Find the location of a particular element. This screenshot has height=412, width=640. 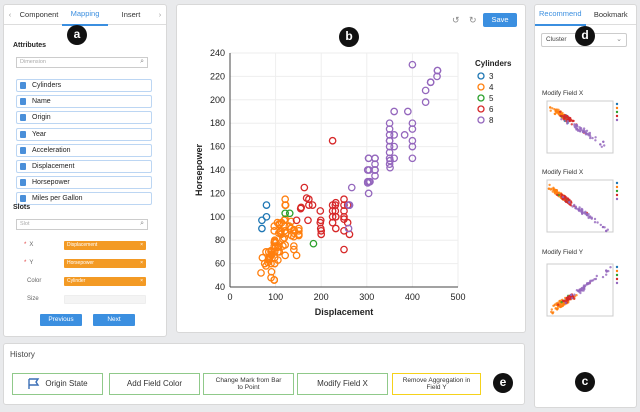

undo-icon: ↺ is located at coordinates (456, 20).